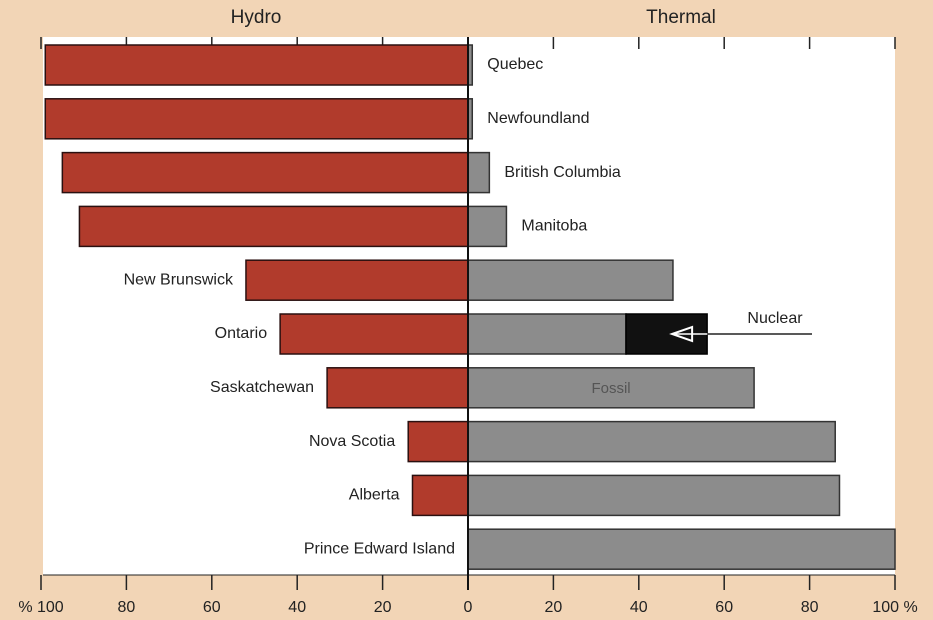  What do you see at coordinates (374, 495) in the screenshot?
I see `category-label: Alberta` at bounding box center [374, 495].